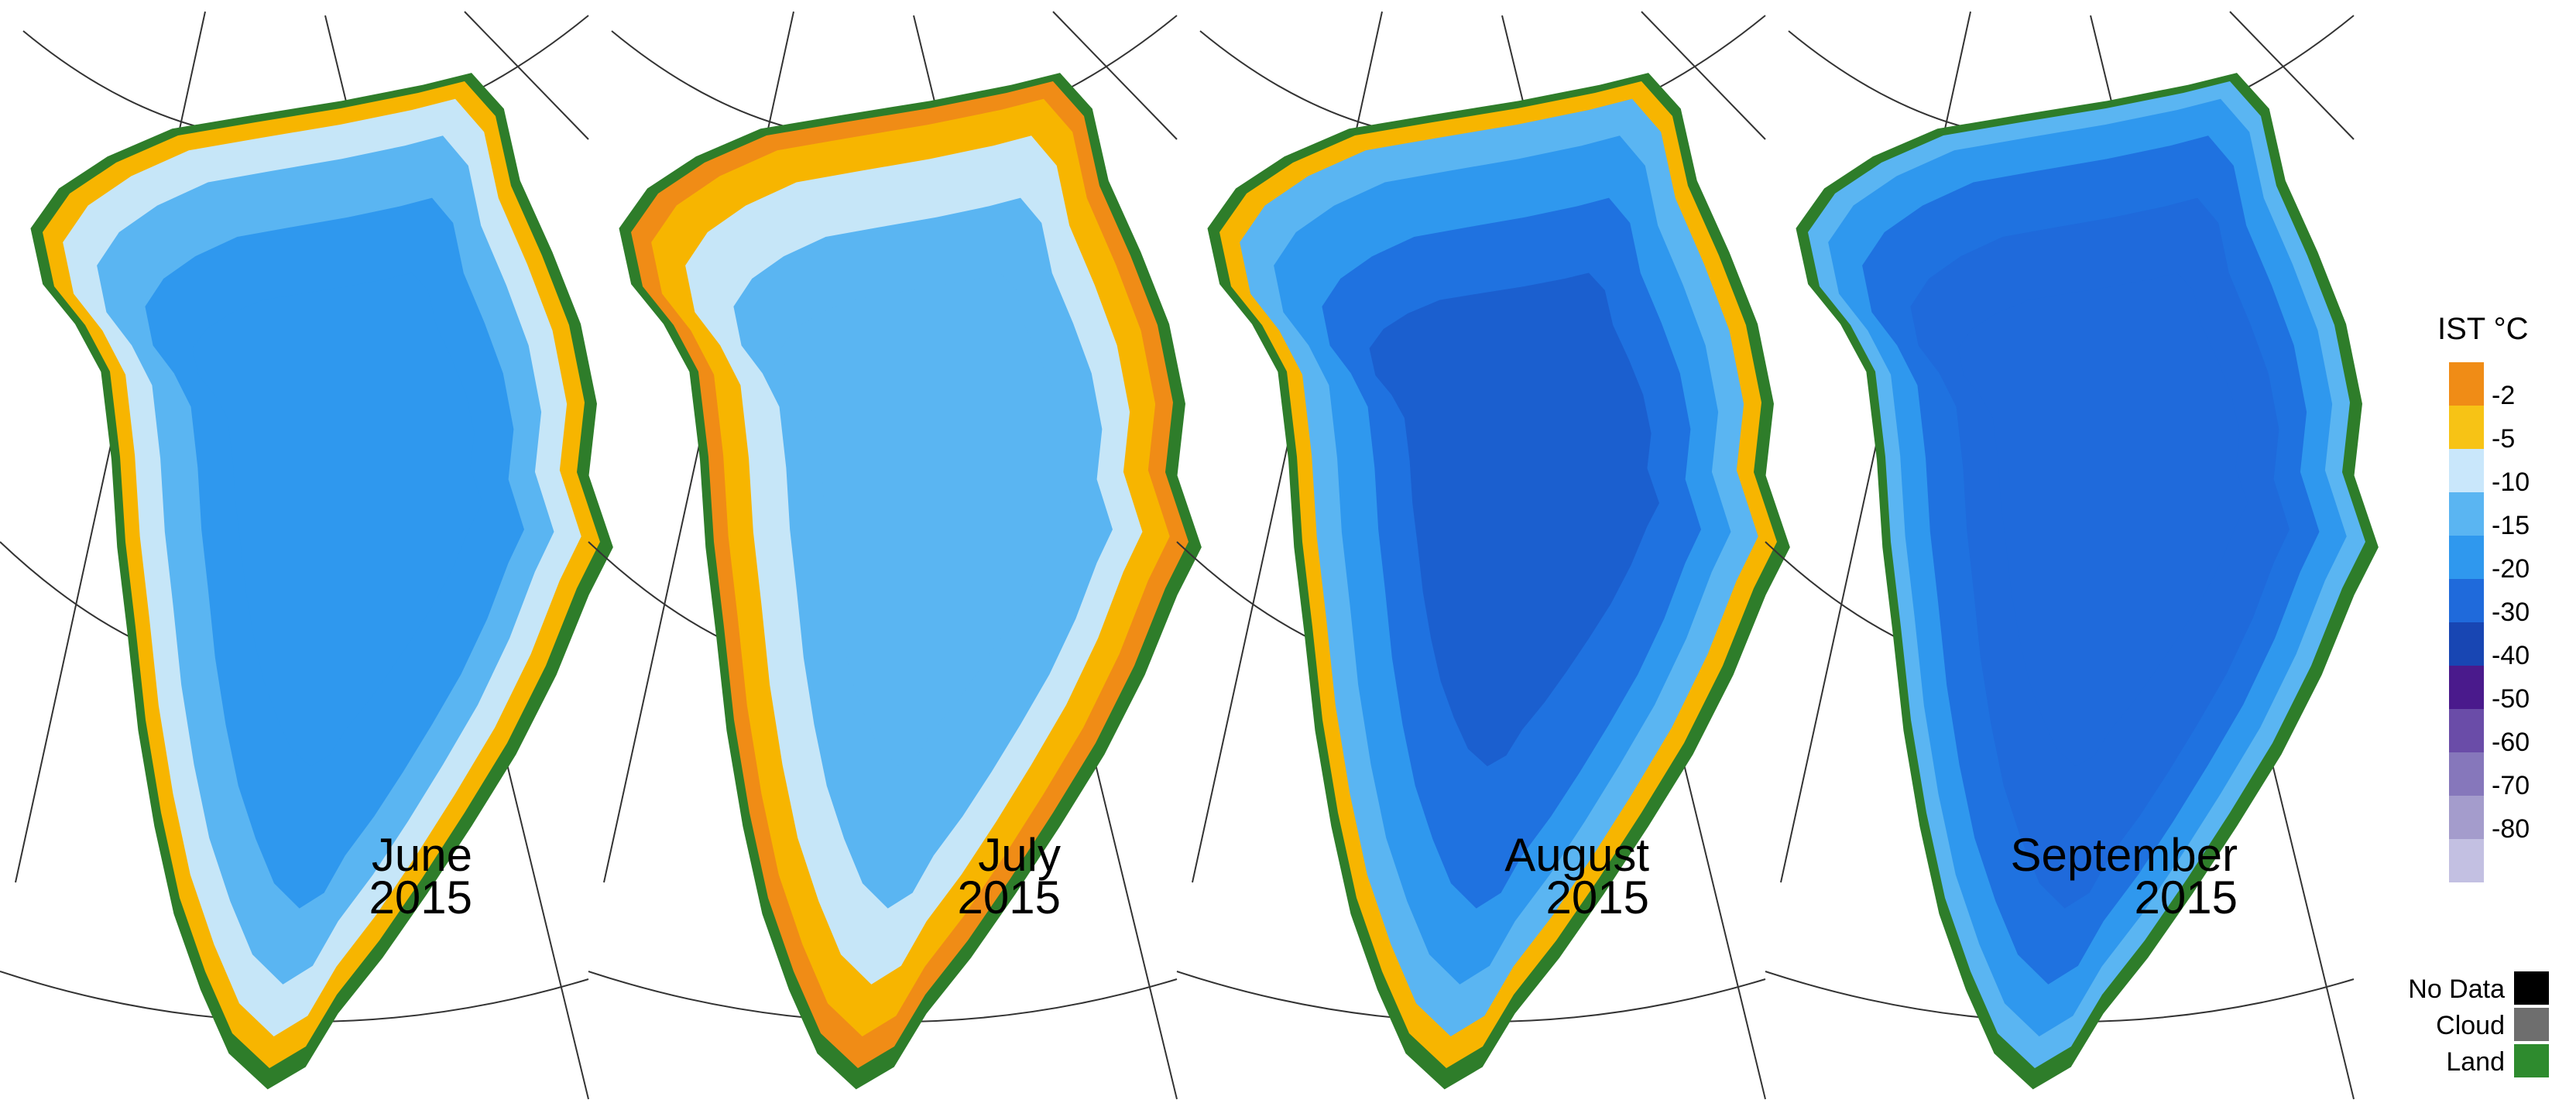 This screenshot has width=2576, height=1103. Describe the element at coordinates (2475, 1062) in the screenshot. I see `legend-category-label: Land` at that location.